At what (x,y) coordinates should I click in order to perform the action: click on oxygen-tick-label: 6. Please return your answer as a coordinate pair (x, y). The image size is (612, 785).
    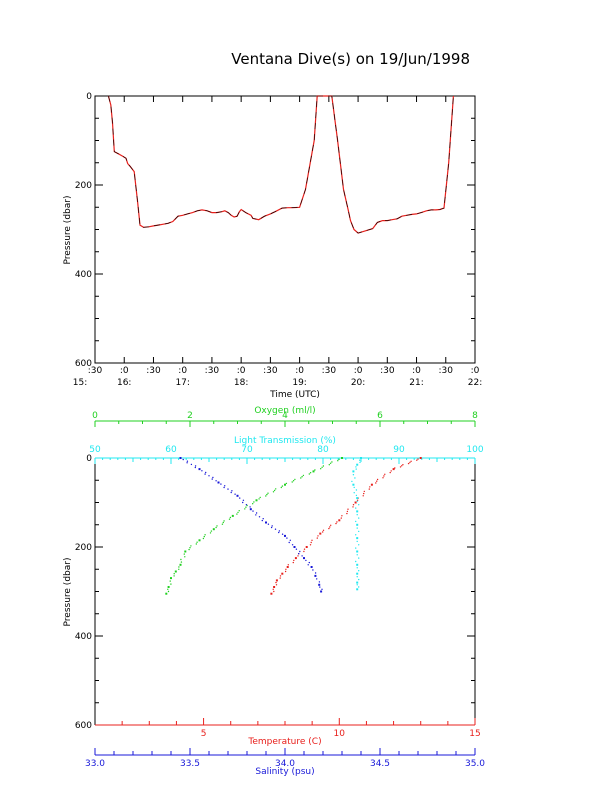
    Looking at the image, I should click on (380, 416).